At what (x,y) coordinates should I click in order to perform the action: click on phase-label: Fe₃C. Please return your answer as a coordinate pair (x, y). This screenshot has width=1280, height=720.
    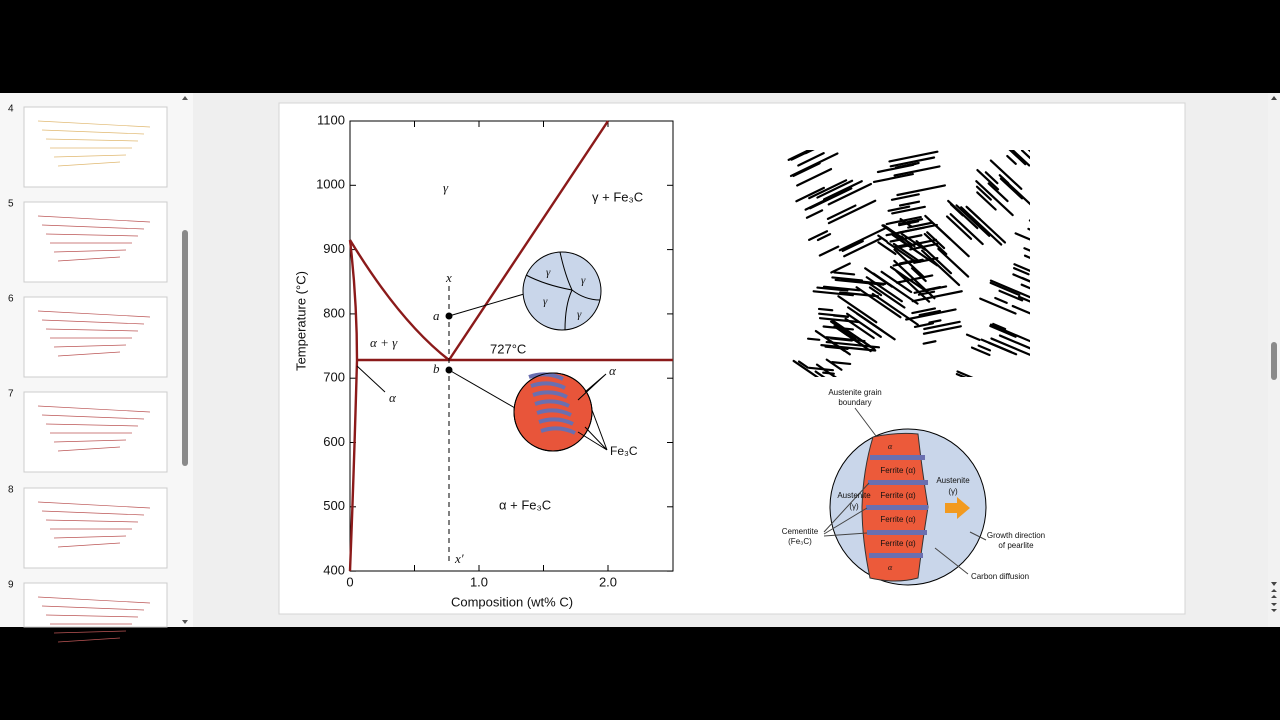
    Looking at the image, I should click on (624, 451).